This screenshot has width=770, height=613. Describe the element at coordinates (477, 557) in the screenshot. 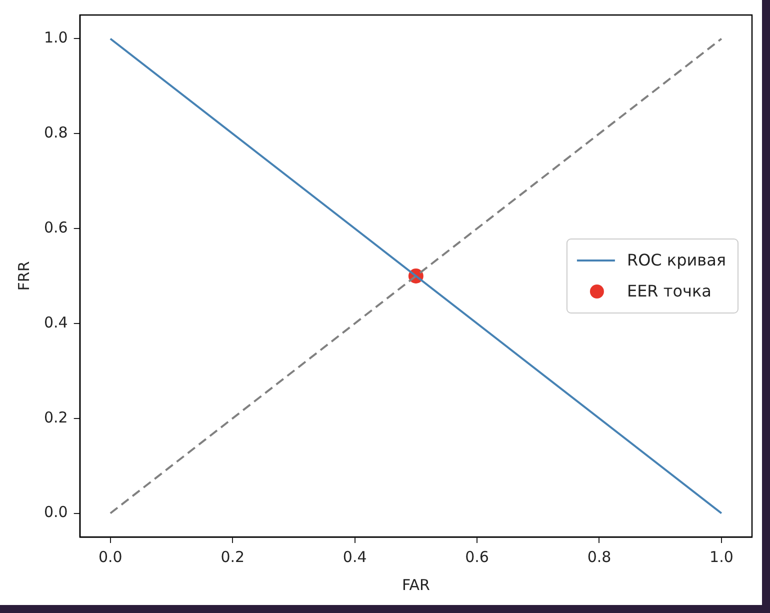

I see `x-tick-label: 0.6` at that location.